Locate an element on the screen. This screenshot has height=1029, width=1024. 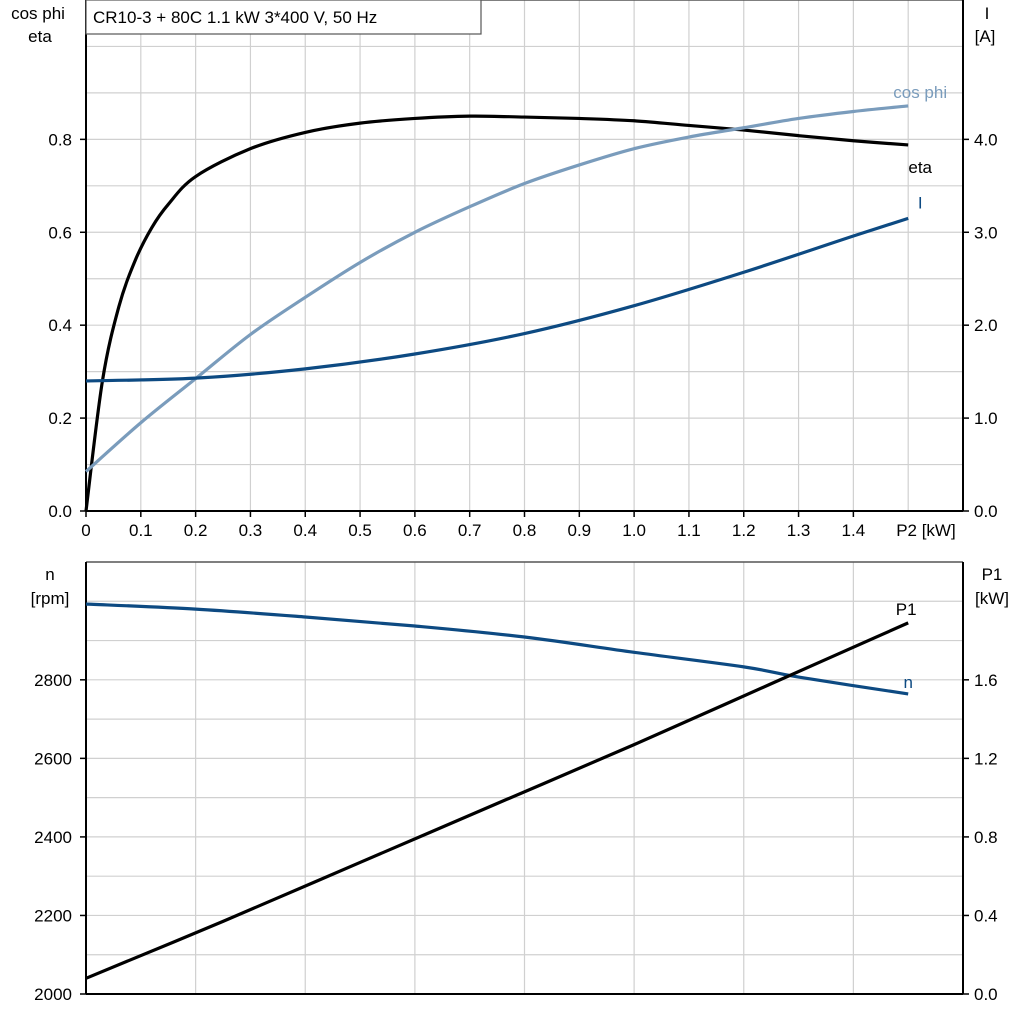
left-tick-label: 2400 is located at coordinates (53, 837).